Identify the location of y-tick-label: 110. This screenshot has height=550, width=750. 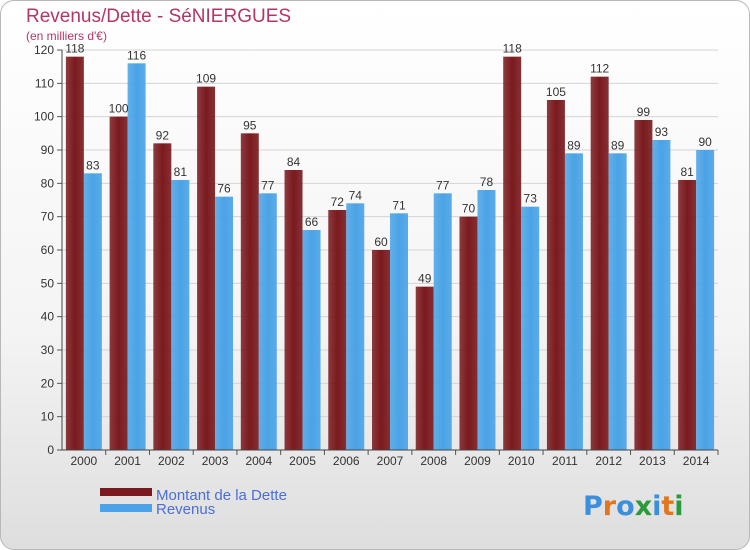
(44, 83).